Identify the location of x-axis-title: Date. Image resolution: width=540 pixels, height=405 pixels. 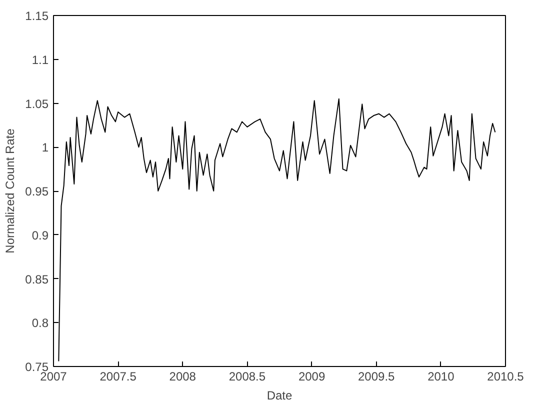
(279, 395).